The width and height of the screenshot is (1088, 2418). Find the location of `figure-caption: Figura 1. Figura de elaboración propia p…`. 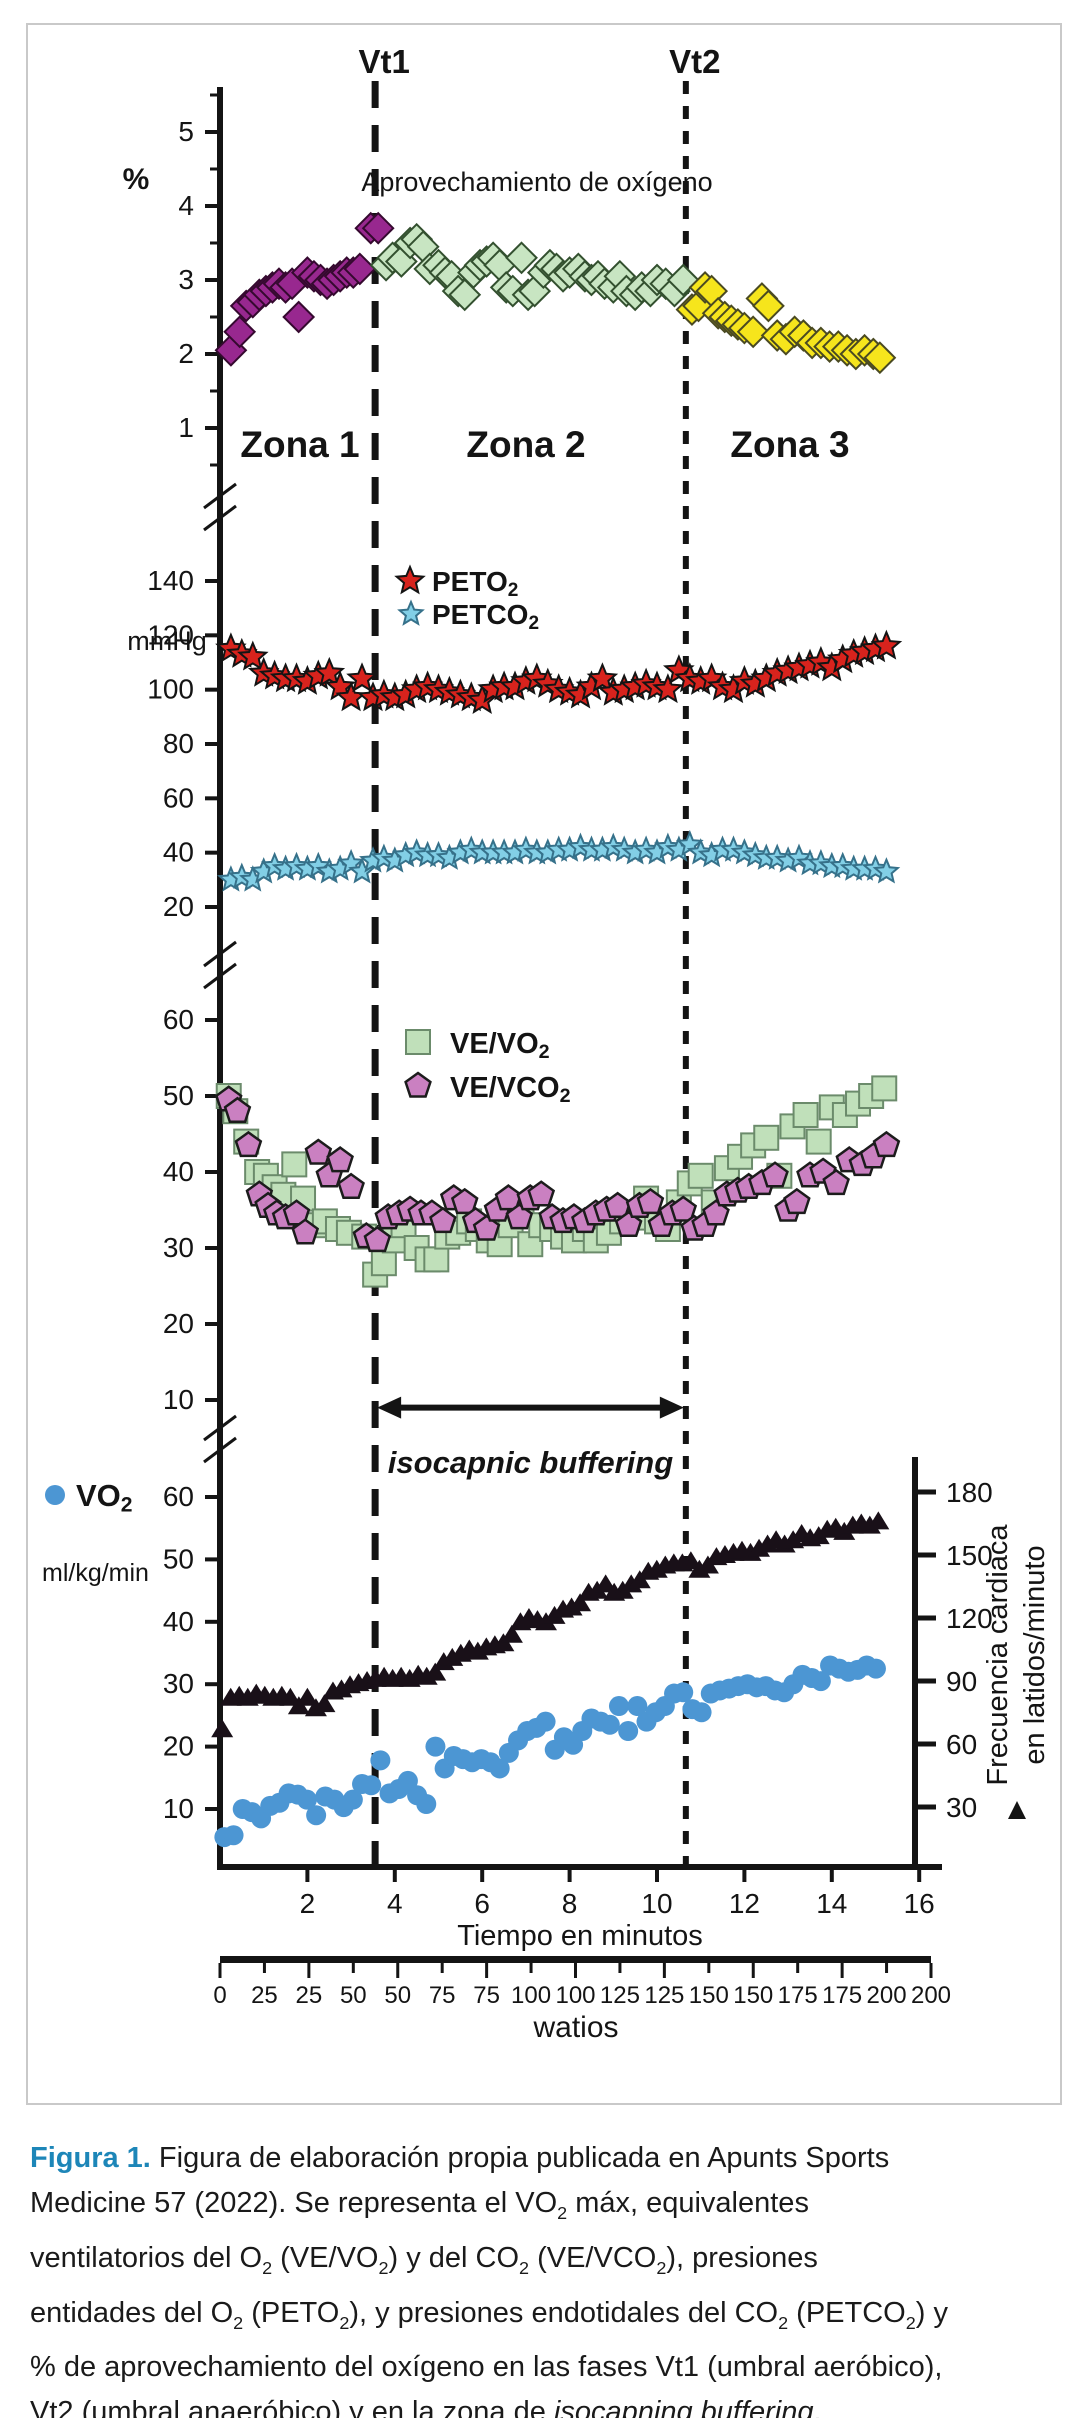

figure-caption: Figura 1. Figura de elaboración propia p… is located at coordinates (547, 2277).